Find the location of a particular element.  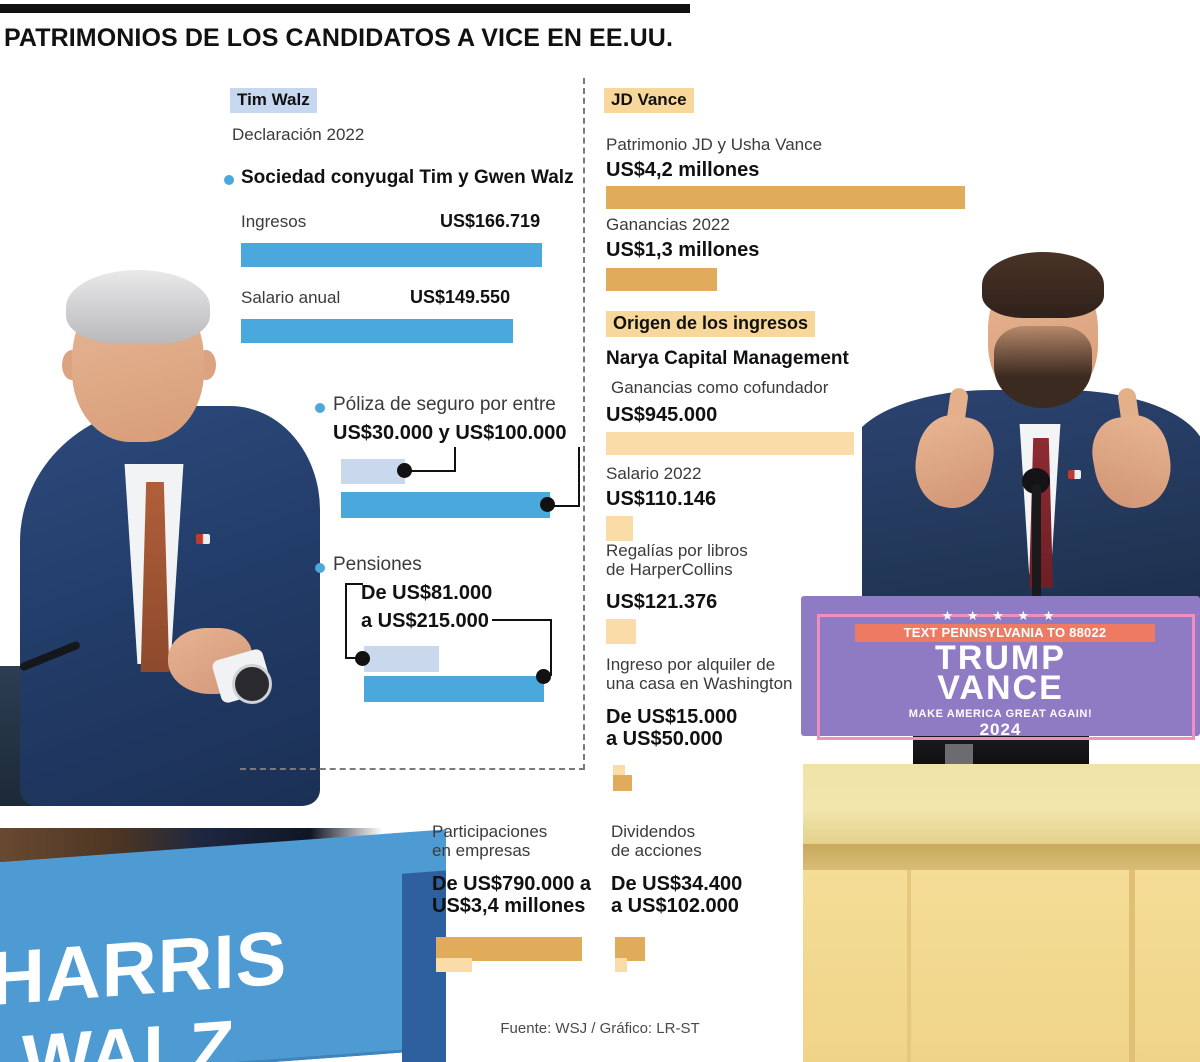

header-rule is located at coordinates (345, 8).